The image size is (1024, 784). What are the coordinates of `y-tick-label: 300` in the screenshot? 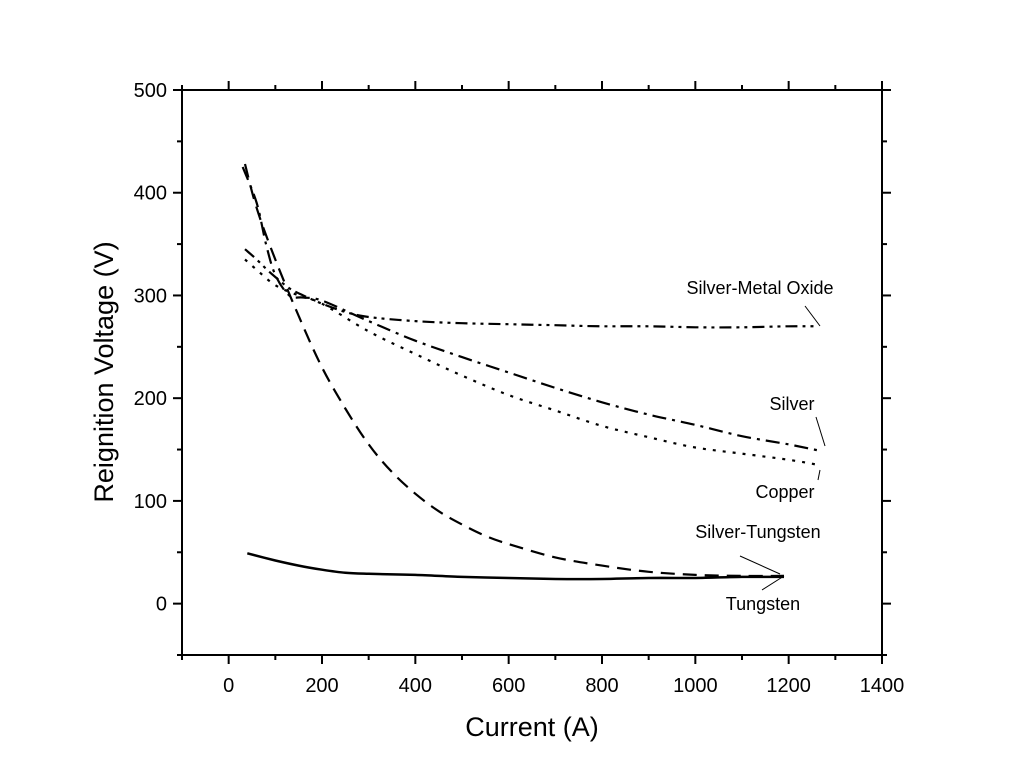 It's located at (150, 296).